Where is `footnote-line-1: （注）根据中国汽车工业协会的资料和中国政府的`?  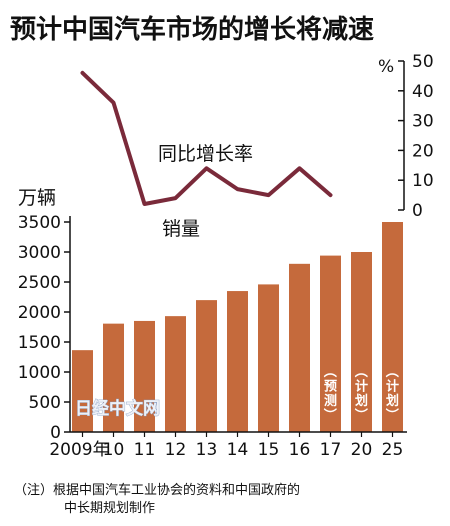 footnote-line-1: （注）根据中国汽车工业协会的资料和中国政府的 is located at coordinates (157, 490).